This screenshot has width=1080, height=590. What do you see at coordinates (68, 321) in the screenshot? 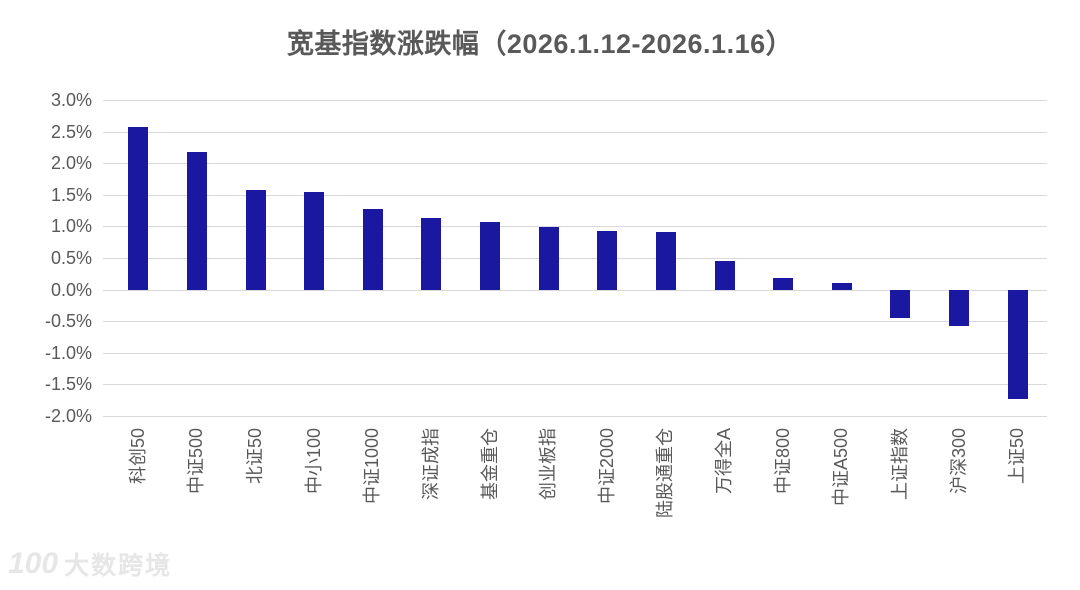
I see `y-axis-tick-label: -0.5%` at bounding box center [68, 321].